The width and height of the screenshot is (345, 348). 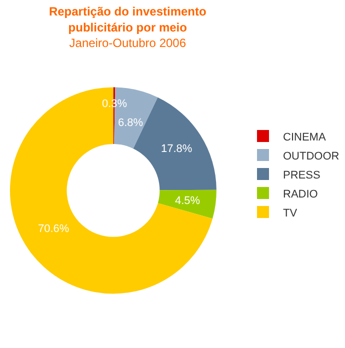 I want to click on legend-label: RADIO, so click(x=300, y=194).